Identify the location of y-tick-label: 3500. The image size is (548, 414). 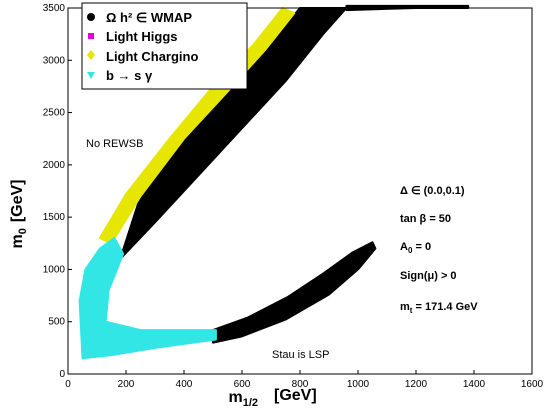
(54, 8).